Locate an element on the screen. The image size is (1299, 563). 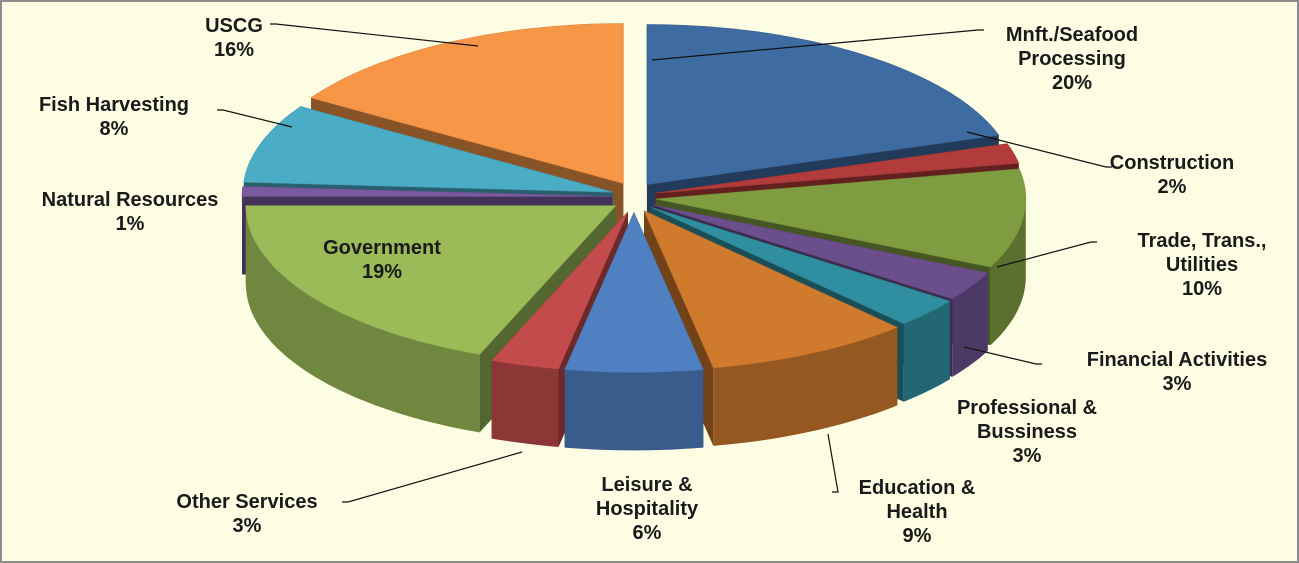
value-label: 10% is located at coordinates (1202, 289).